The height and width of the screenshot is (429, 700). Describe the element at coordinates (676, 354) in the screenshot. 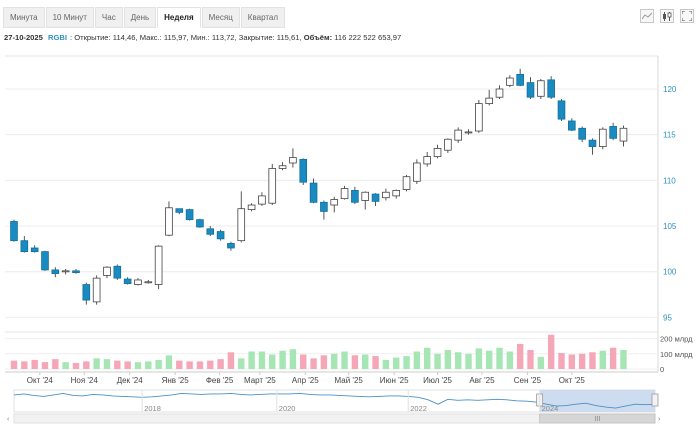

I see `volume-tick-label: 100 млрд` at that location.